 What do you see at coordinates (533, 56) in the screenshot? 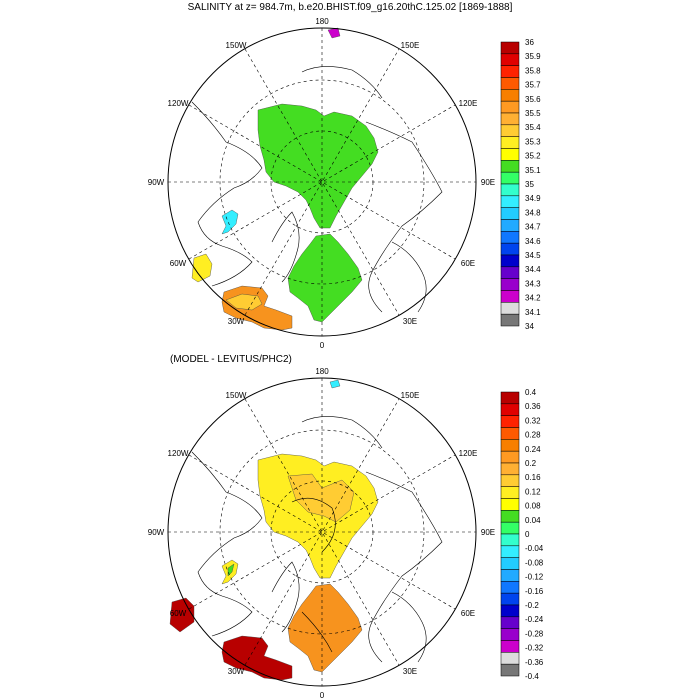
I see `salinity-colorbar-label: 35.9` at bounding box center [533, 56].